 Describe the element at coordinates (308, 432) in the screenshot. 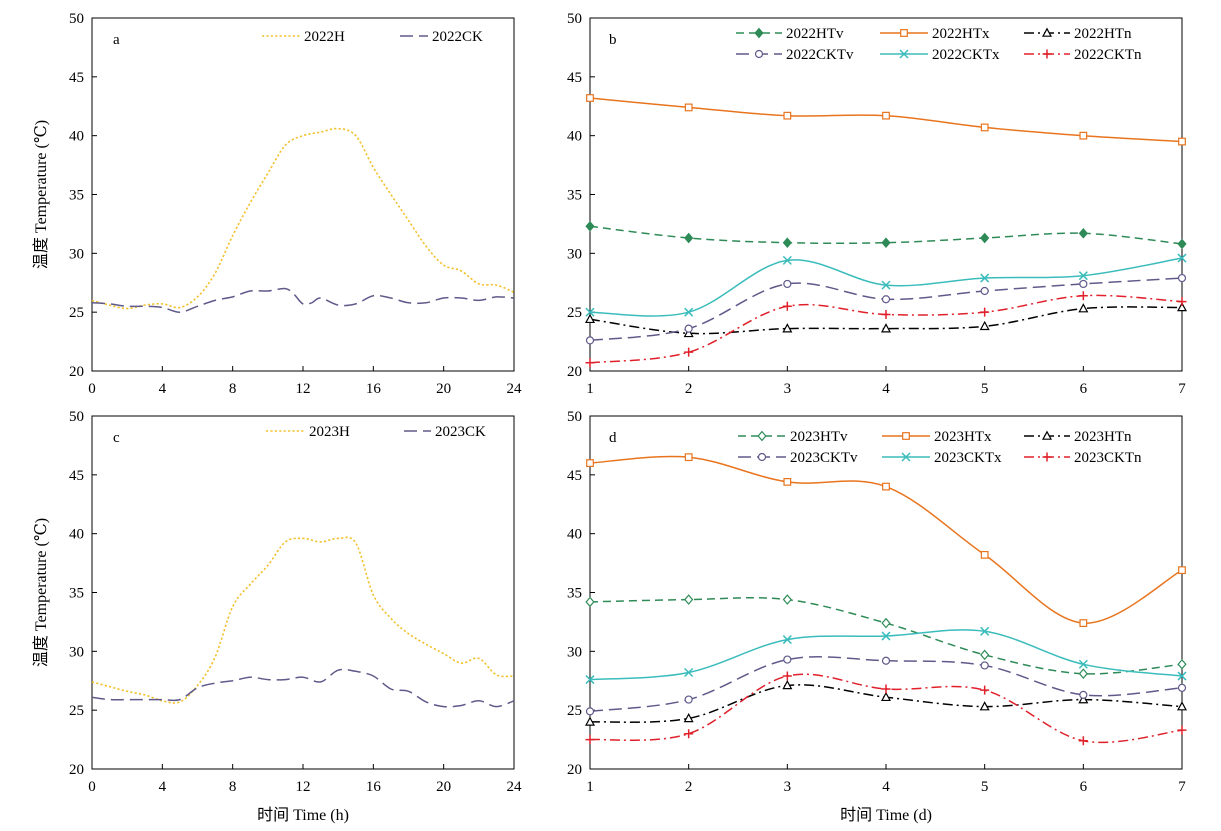

I see `legend-entry-2023H: 2023H` at that location.